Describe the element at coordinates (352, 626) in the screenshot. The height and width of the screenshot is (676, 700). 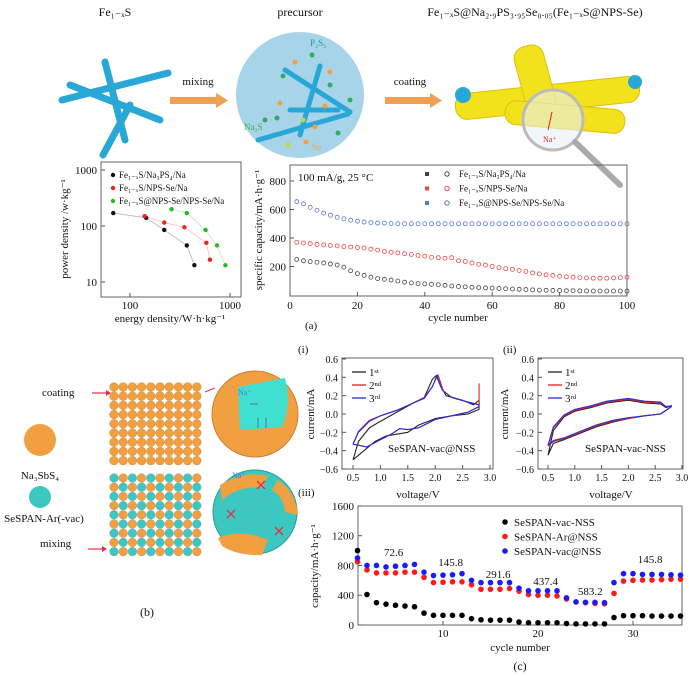
I see `y-tick-label: 0` at that location.